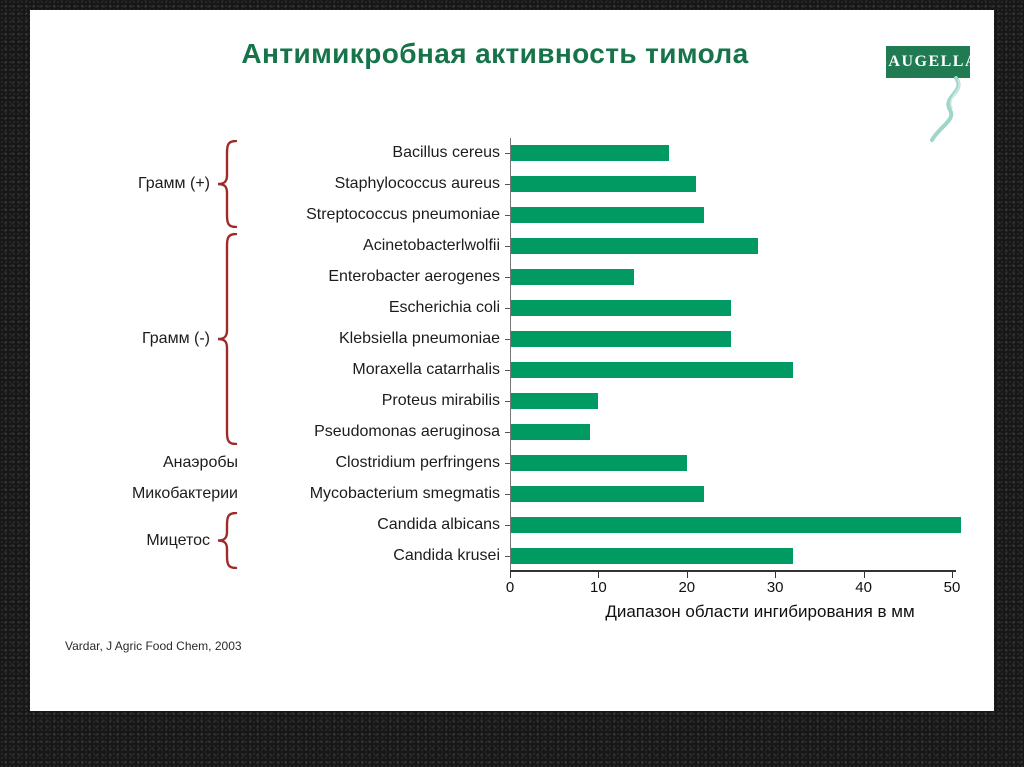 This screenshot has width=1024, height=767. What do you see at coordinates (176, 338) in the screenshot?
I see `group-label: Грамм (-)` at bounding box center [176, 338].